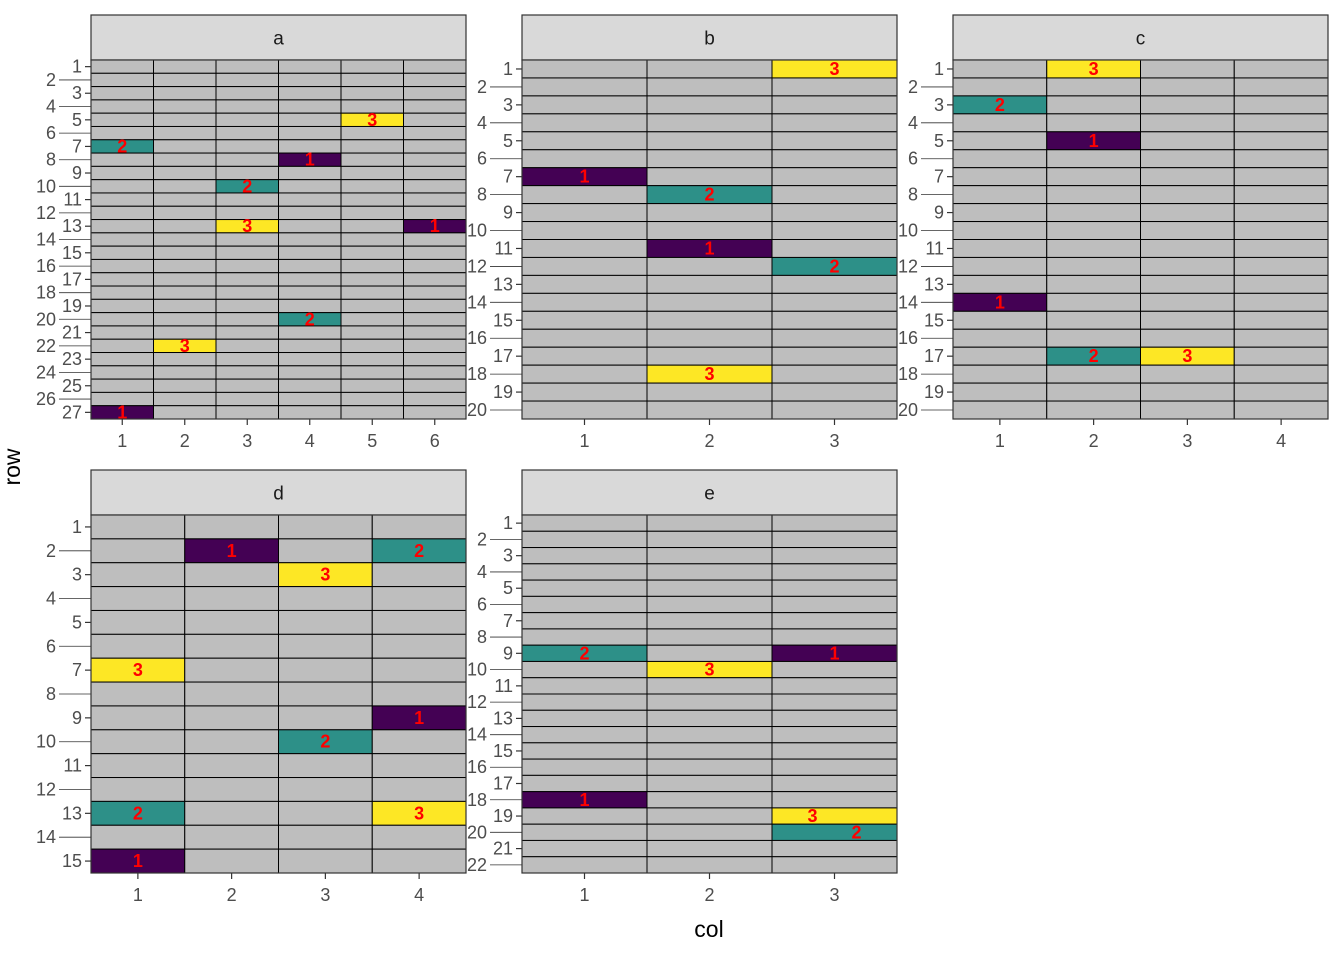  What do you see at coordinates (72, 359) in the screenshot?
I see `y-tick-label: 23` at bounding box center [72, 359].